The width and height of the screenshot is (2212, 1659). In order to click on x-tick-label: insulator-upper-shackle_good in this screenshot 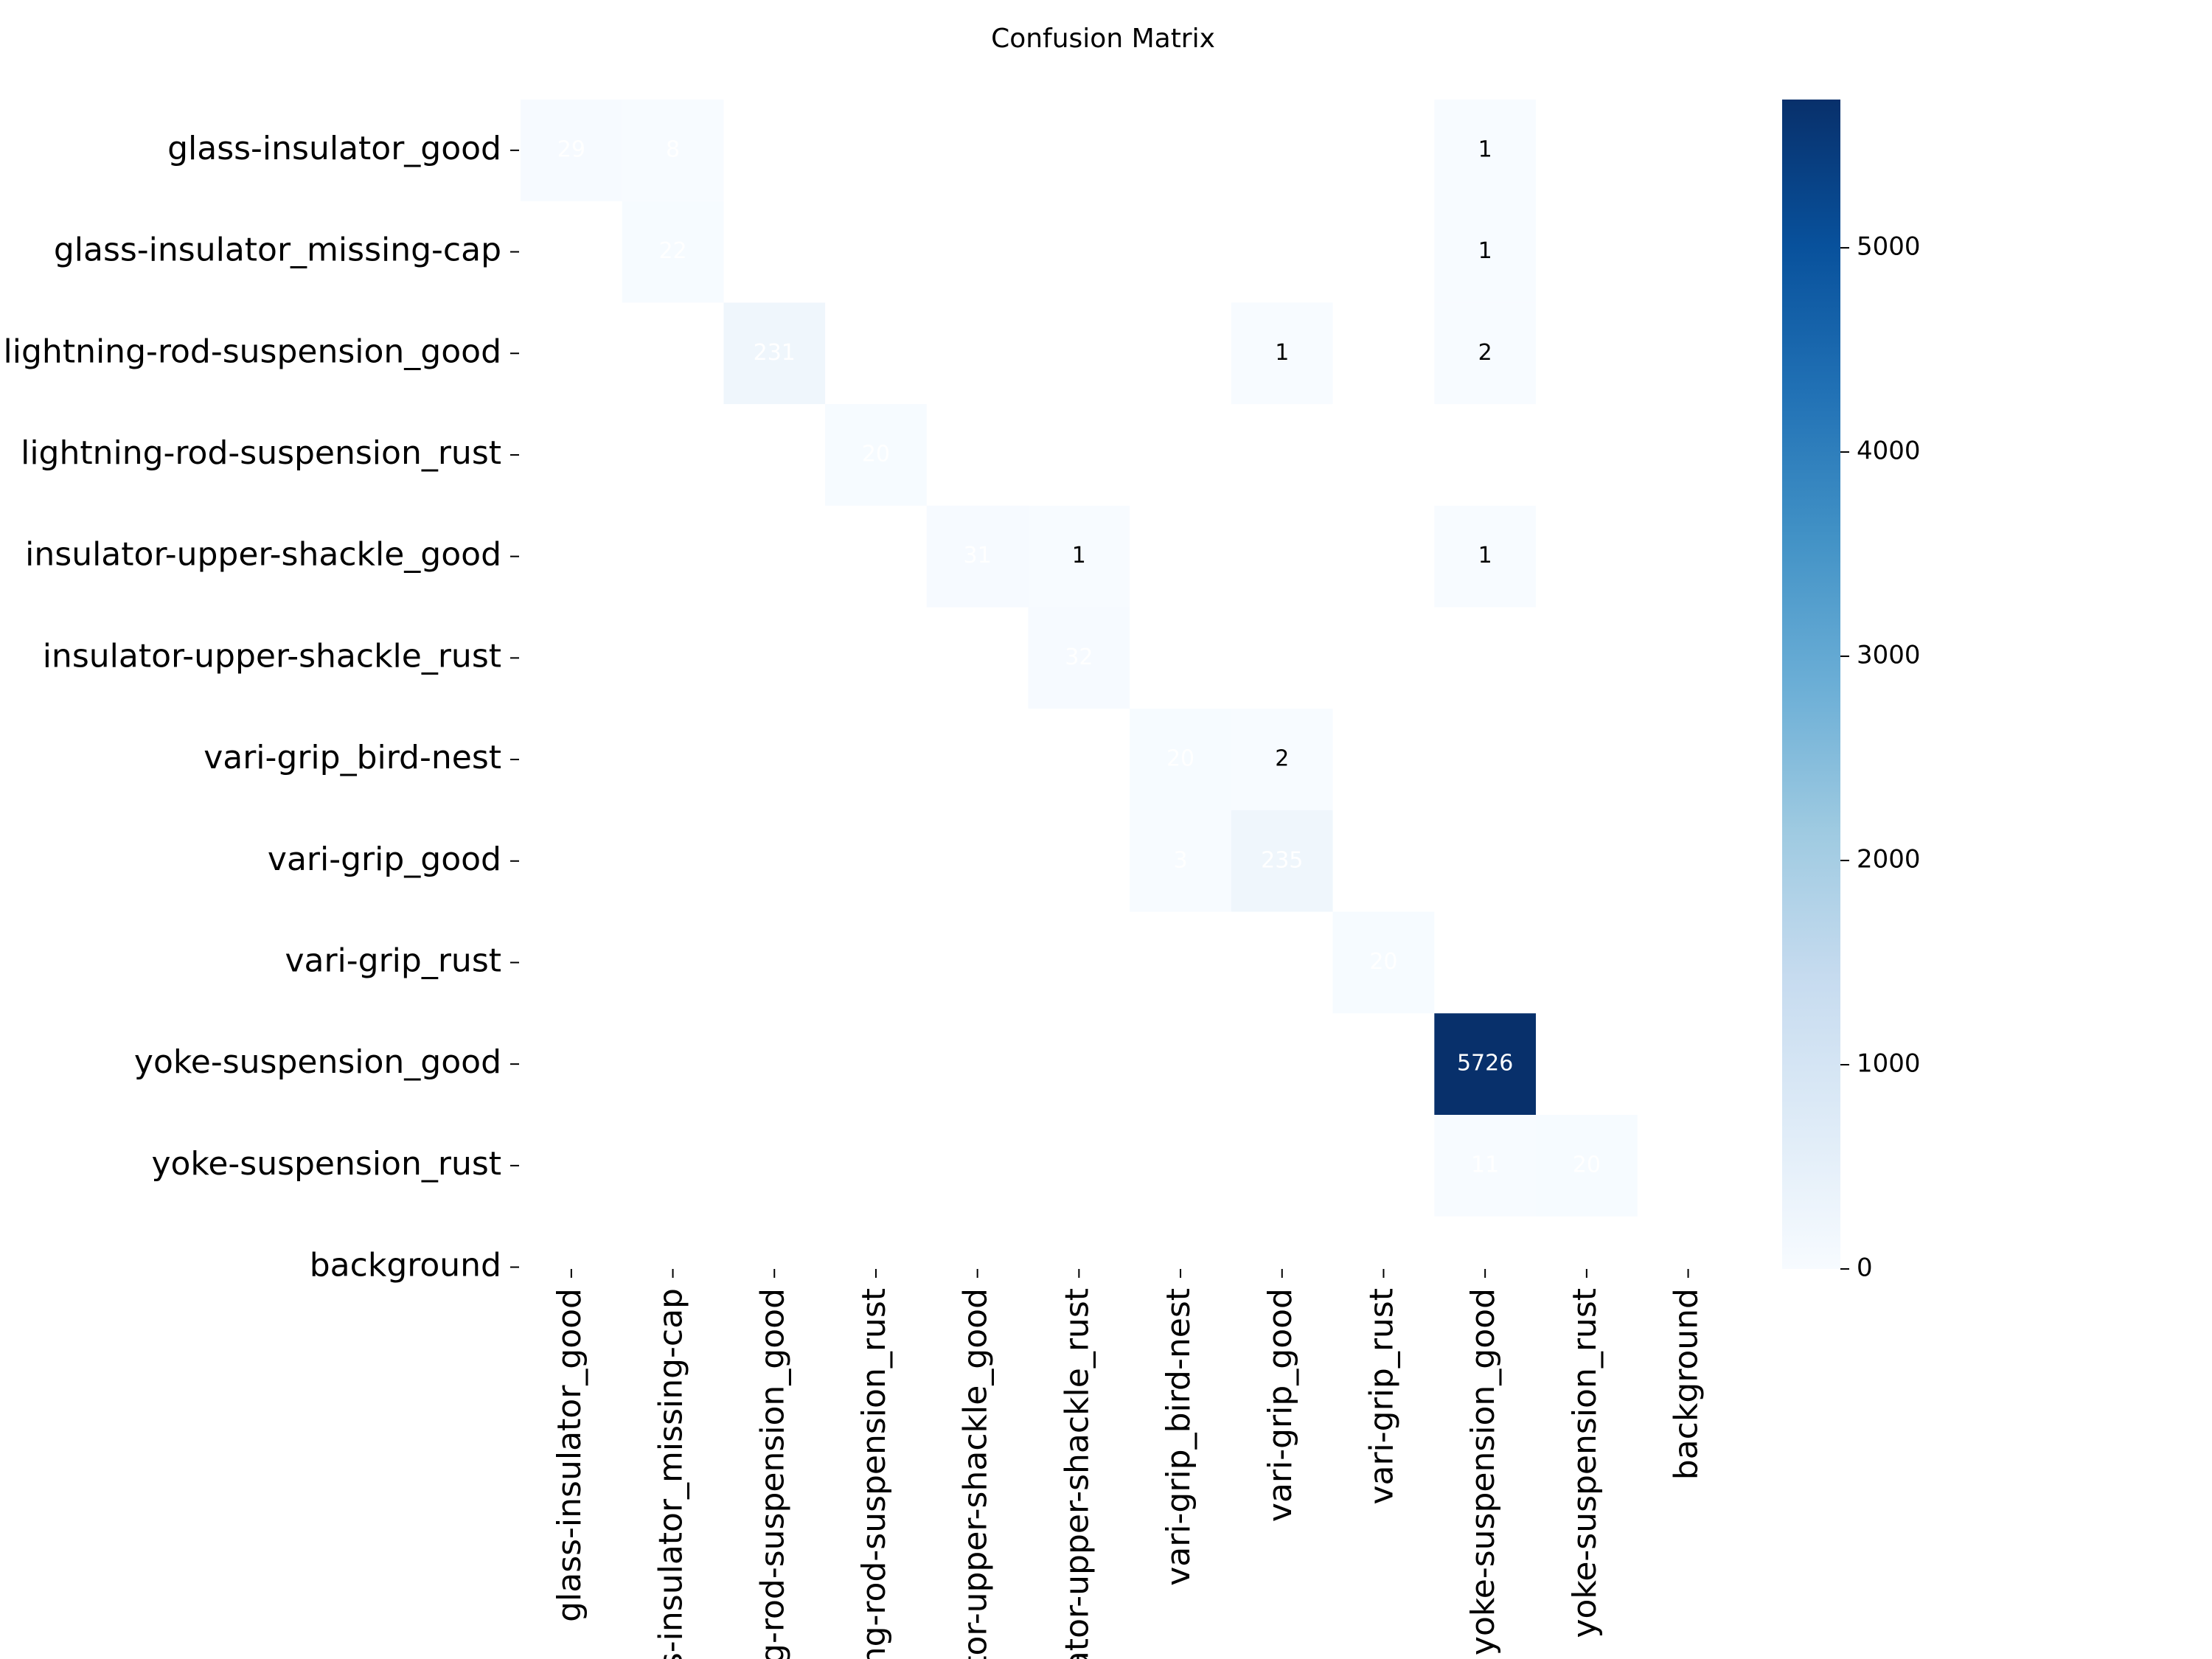, I will do `click(976, 1473)`.